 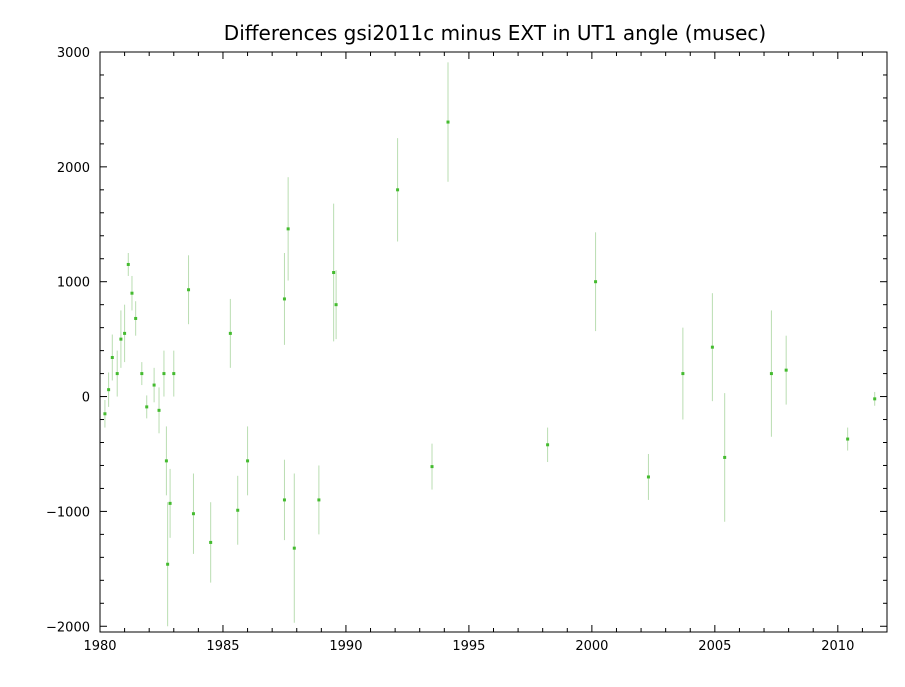 What do you see at coordinates (345, 646) in the screenshot?
I see `x-tick-label: 1990` at bounding box center [345, 646].